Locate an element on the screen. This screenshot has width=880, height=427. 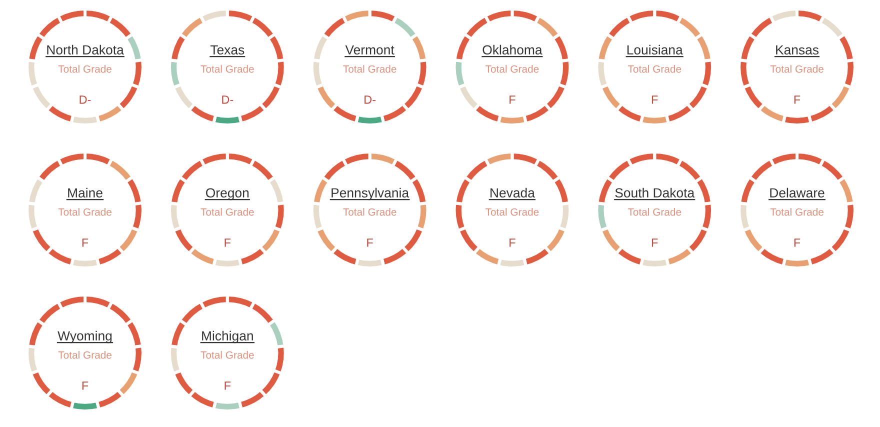
text: Texas is located at coordinates (227, 50).